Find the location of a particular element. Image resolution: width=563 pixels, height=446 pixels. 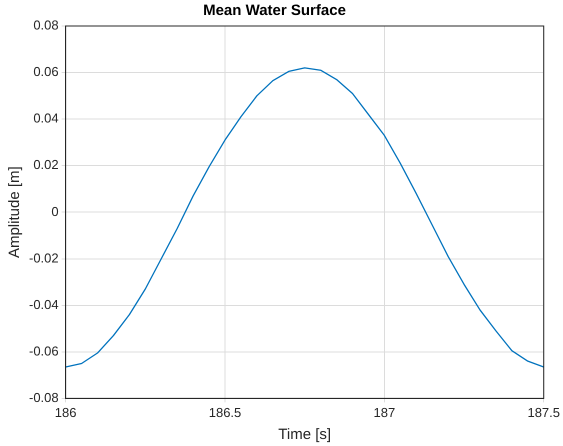

y-tick-label: 0.06 is located at coordinates (46, 72).